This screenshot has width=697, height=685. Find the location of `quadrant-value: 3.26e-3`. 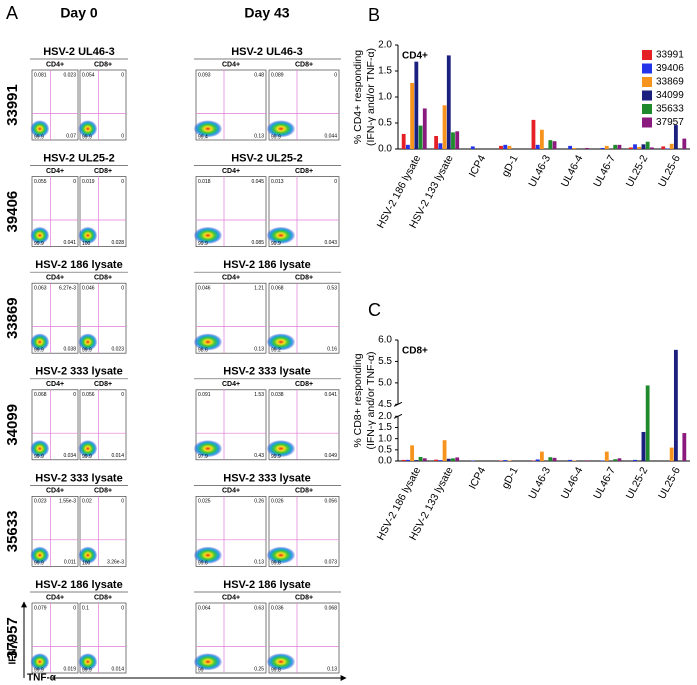

quadrant-value: 3.26e-3 is located at coordinates (115, 563).